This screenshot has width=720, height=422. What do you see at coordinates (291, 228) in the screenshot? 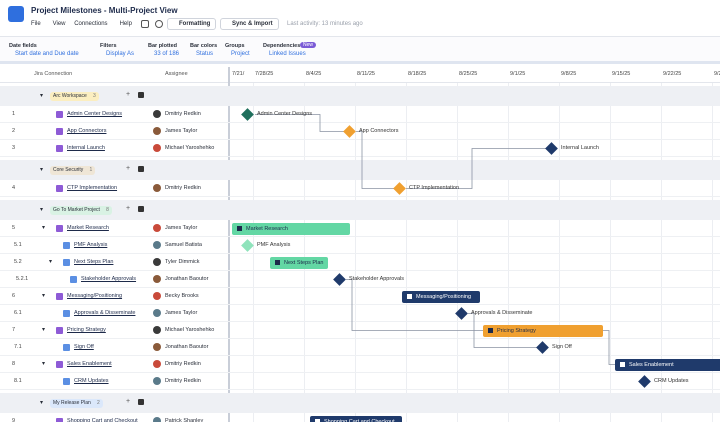
I see `task-bar: Market Research` at bounding box center [291, 228].